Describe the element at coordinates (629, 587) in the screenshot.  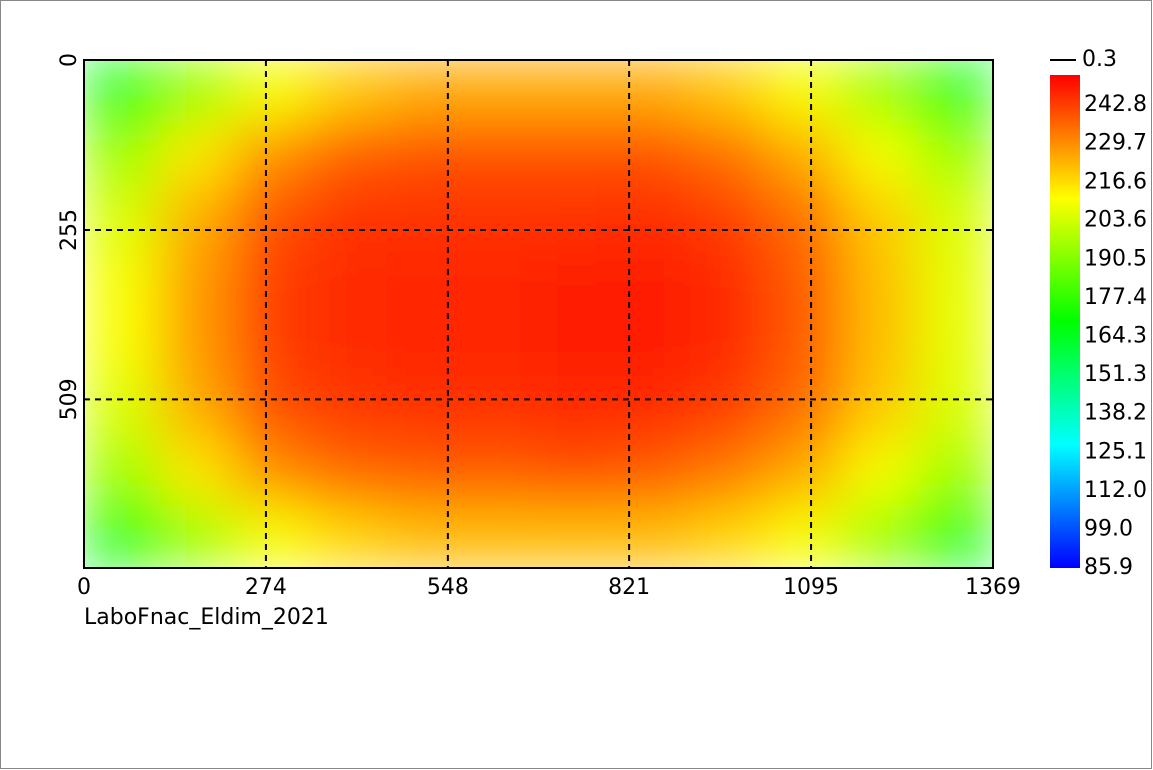
I see `x-tick-label: 821` at that location.